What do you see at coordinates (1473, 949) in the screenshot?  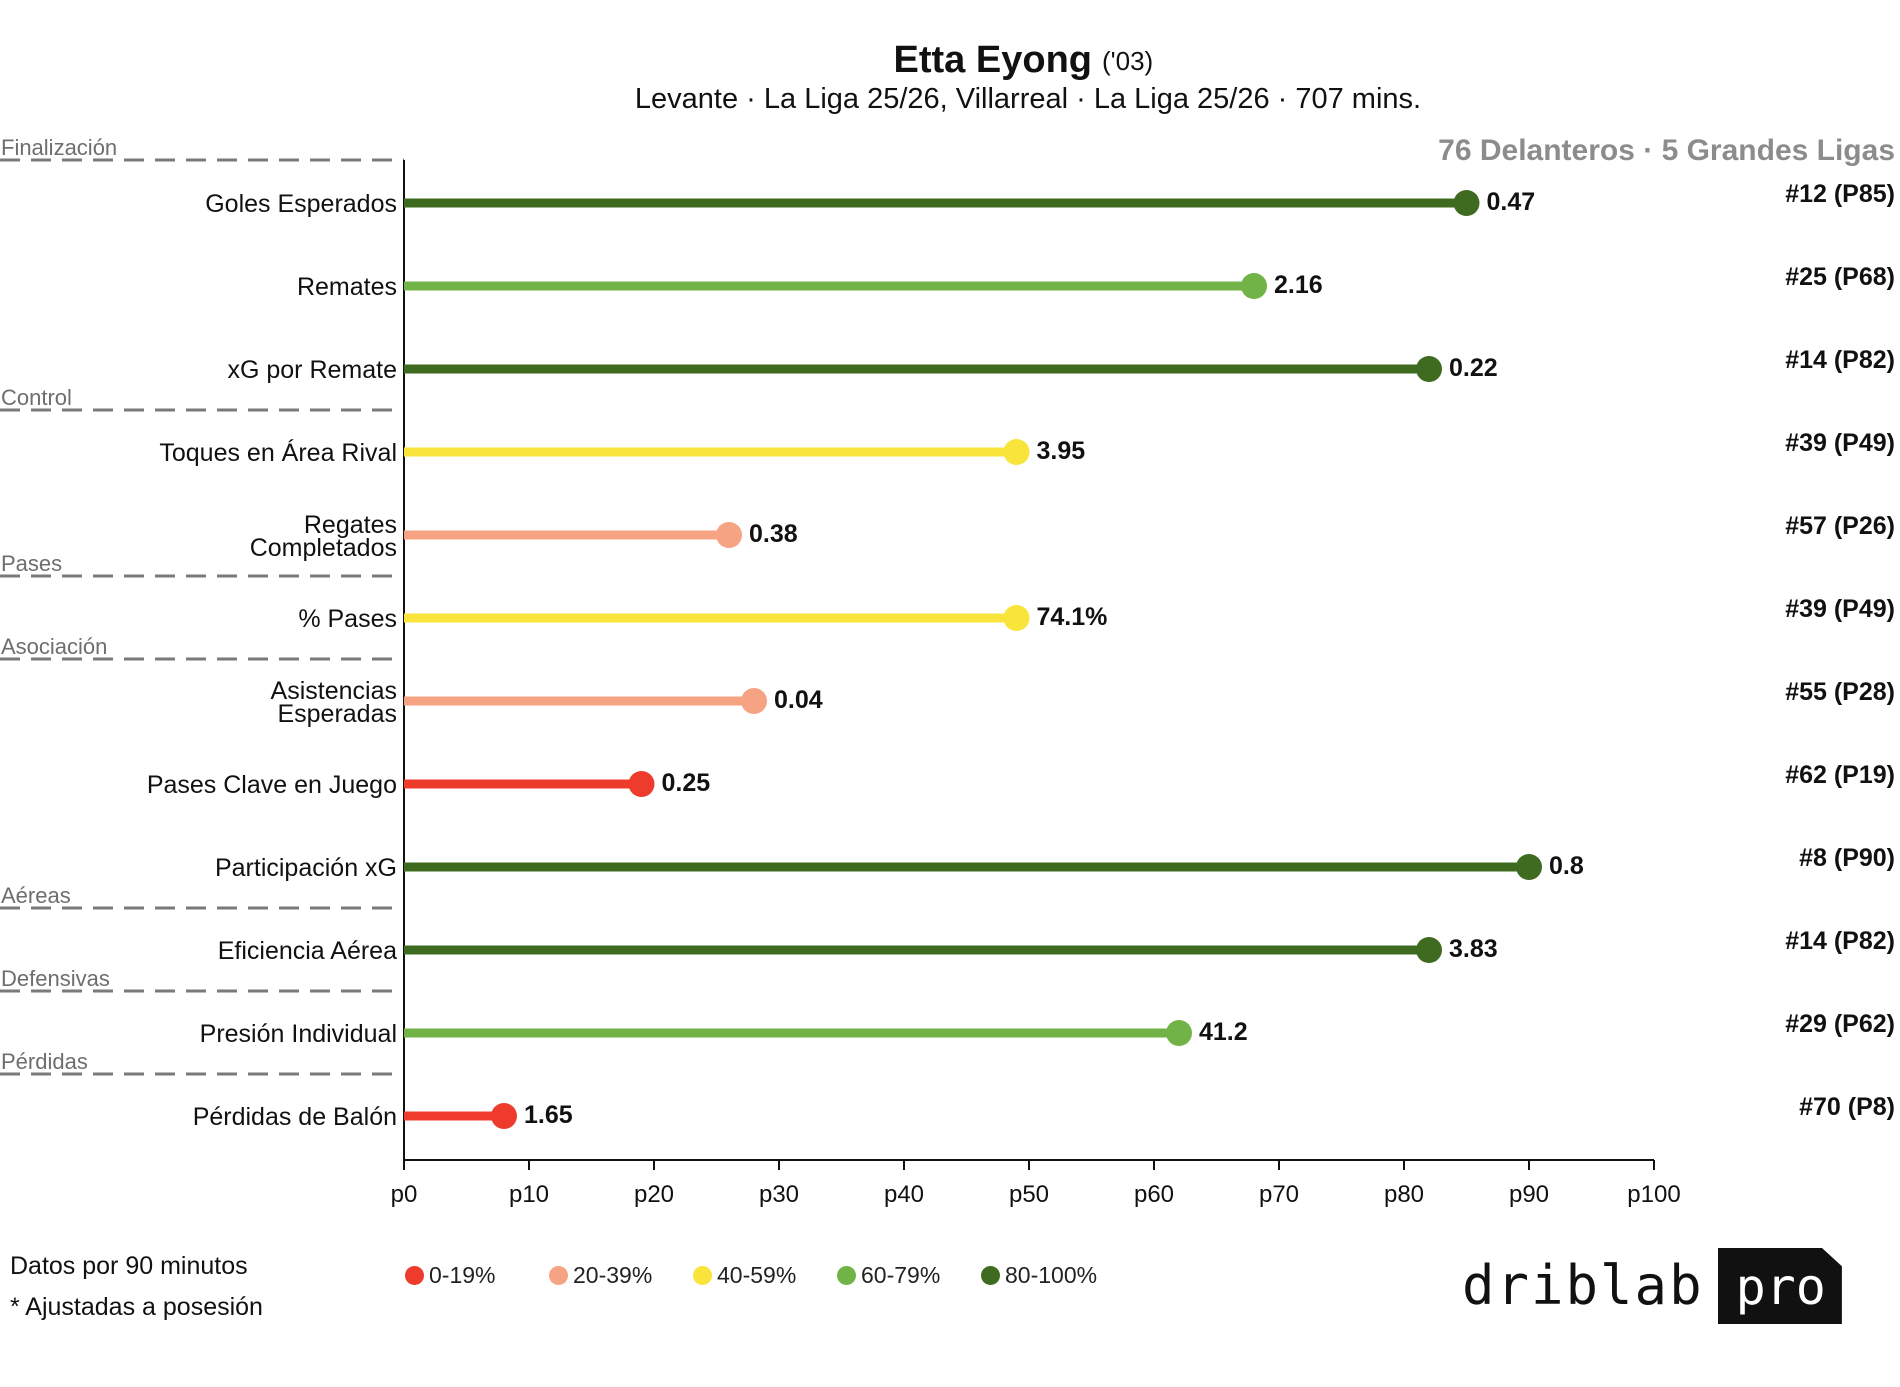 I see `metric-value: 3.83` at bounding box center [1473, 949].